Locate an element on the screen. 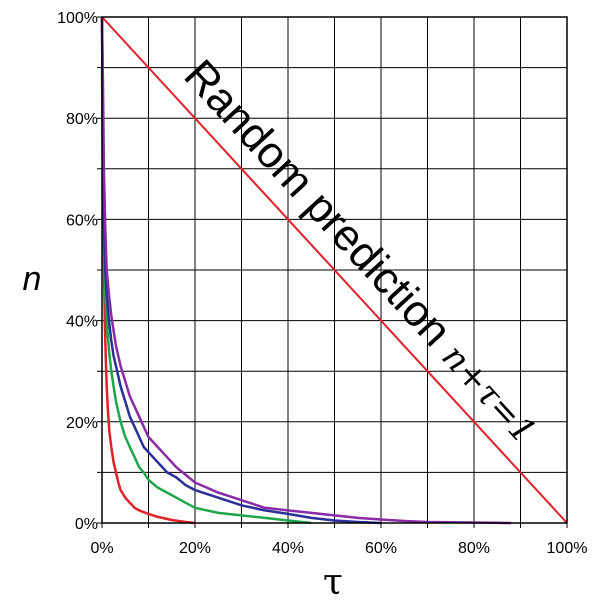 Image resolution: width=613 pixels, height=611 pixels. x-tick-label: 20% is located at coordinates (195, 548).